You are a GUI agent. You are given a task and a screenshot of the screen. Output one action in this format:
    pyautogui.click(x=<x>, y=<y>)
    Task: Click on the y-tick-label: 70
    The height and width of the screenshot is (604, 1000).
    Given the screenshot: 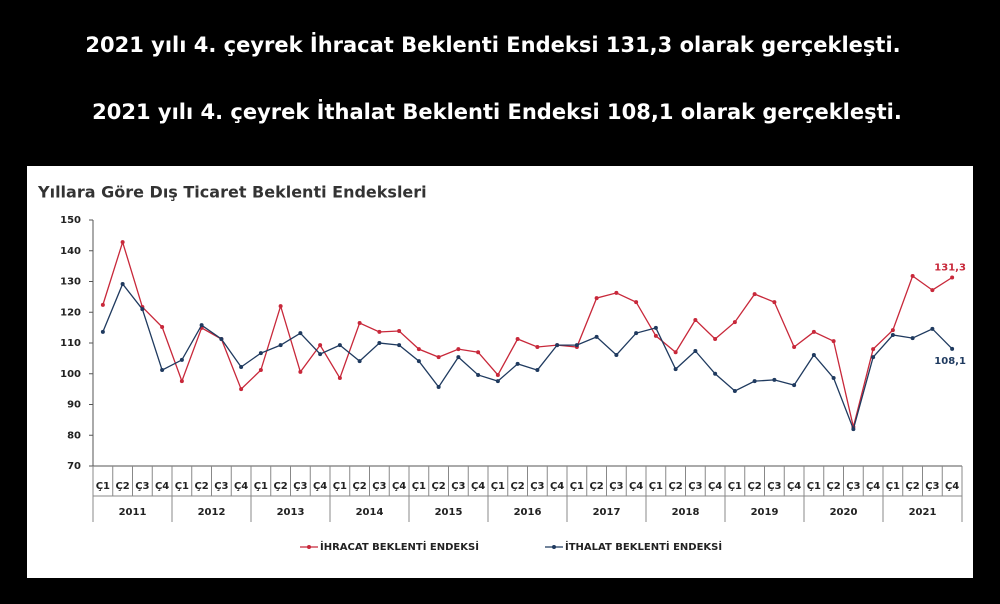 What is the action you would take?
    pyautogui.click(x=74, y=466)
    